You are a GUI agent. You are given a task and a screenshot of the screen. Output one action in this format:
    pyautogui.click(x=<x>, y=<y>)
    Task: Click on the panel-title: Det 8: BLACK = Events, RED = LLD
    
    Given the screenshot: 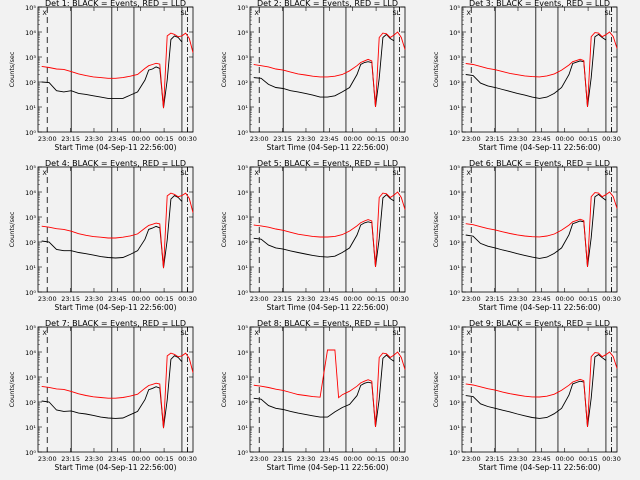 What is the action you would take?
    pyautogui.click(x=327, y=323)
    